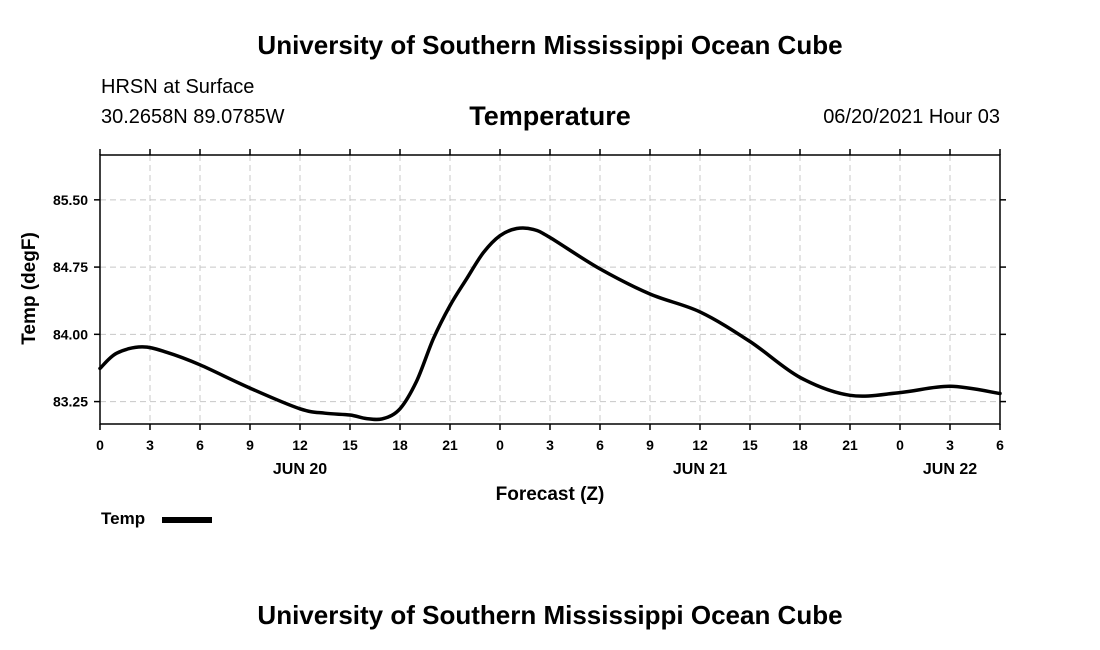  What do you see at coordinates (300, 469) in the screenshot?
I see `x-day-label: JUN 20` at bounding box center [300, 469].